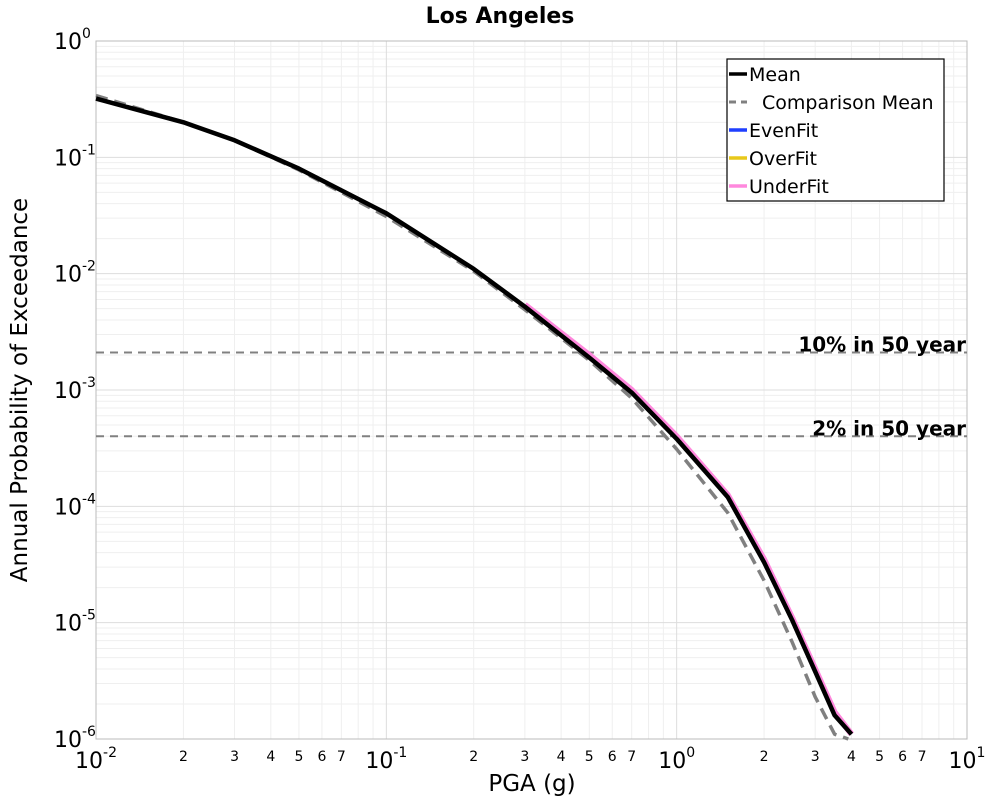 Image resolution: width=1000 pixels, height=800 pixels. What do you see at coordinates (89, 732) in the screenshot?
I see `y-tick-label-exponent: -6` at bounding box center [89, 732].